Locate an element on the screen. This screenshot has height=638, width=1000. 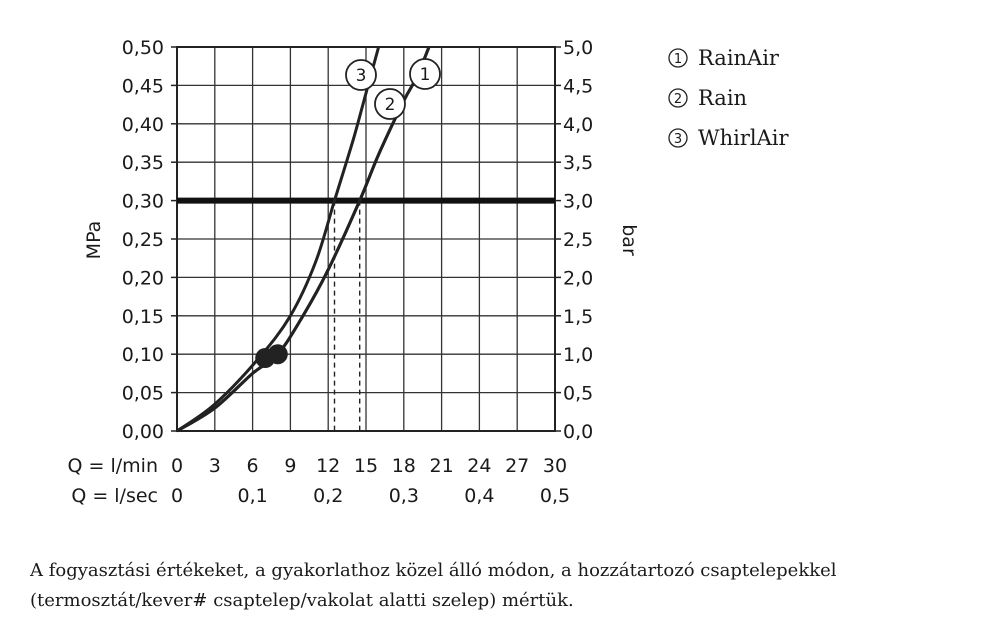
x-lsec-tick-label: 0,2 is located at coordinates (328, 496).